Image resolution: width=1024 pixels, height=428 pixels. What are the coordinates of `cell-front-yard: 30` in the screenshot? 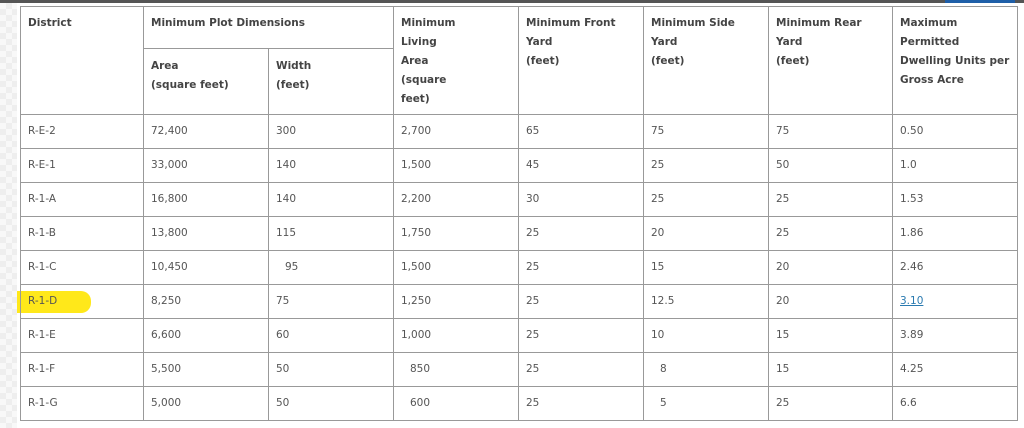 It's located at (581, 199).